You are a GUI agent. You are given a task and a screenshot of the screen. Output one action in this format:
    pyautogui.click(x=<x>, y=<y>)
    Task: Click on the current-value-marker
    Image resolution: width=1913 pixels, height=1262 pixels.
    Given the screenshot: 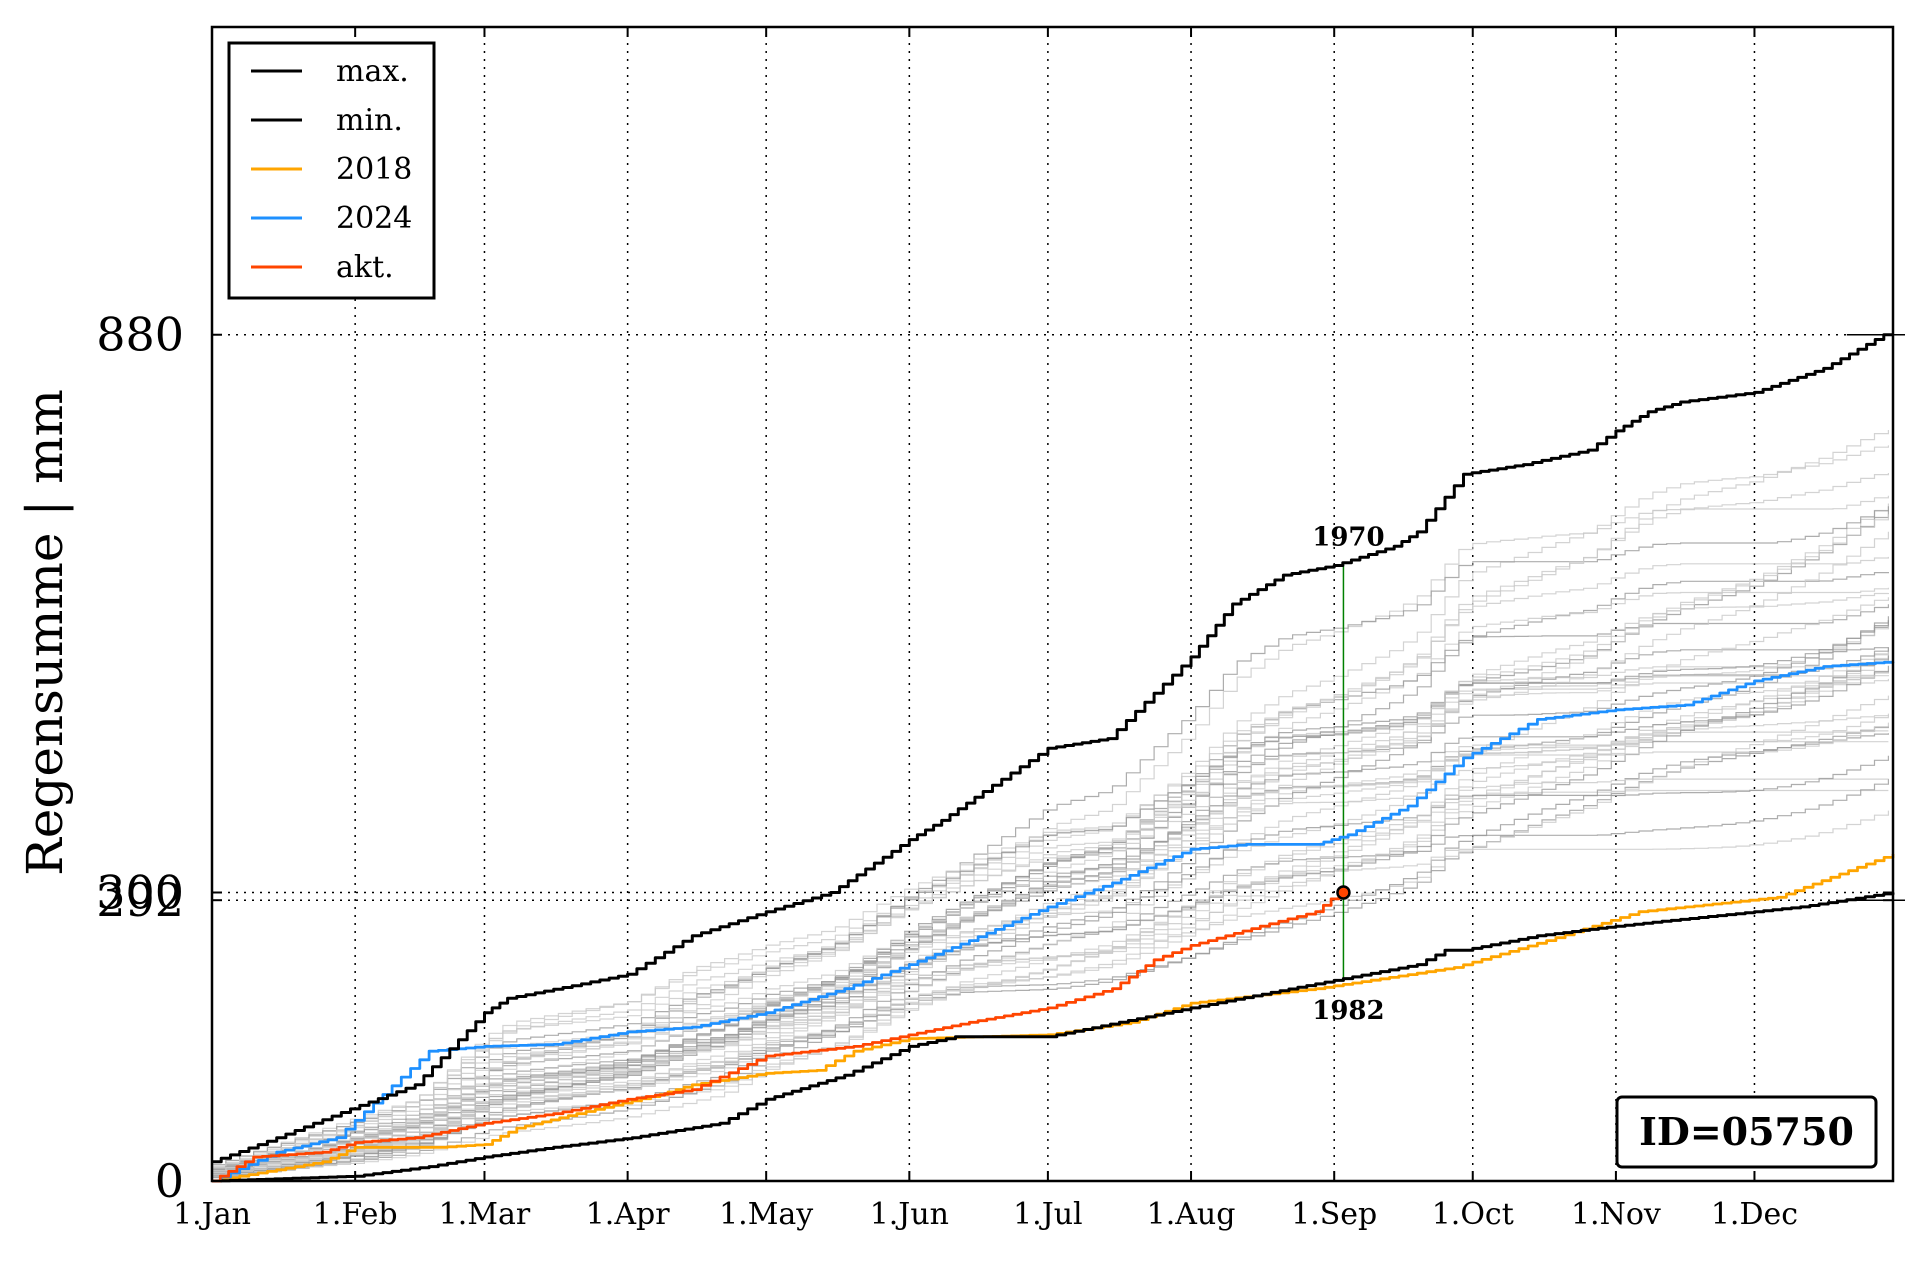 What is the action you would take?
    pyautogui.click(x=1343, y=892)
    